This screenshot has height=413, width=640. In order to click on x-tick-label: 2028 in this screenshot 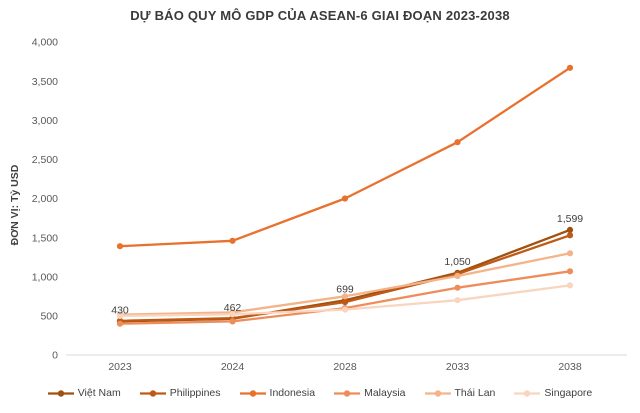, I will do `click(345, 367)`.